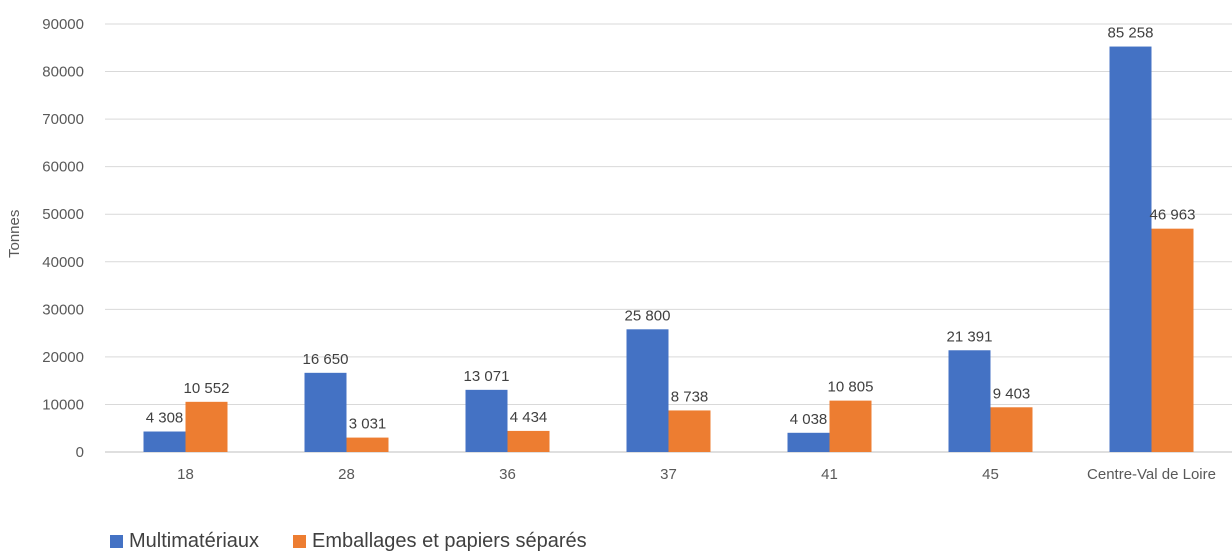  Describe the element at coordinates (690, 396) in the screenshot. I see `data-label: 8 738` at that location.